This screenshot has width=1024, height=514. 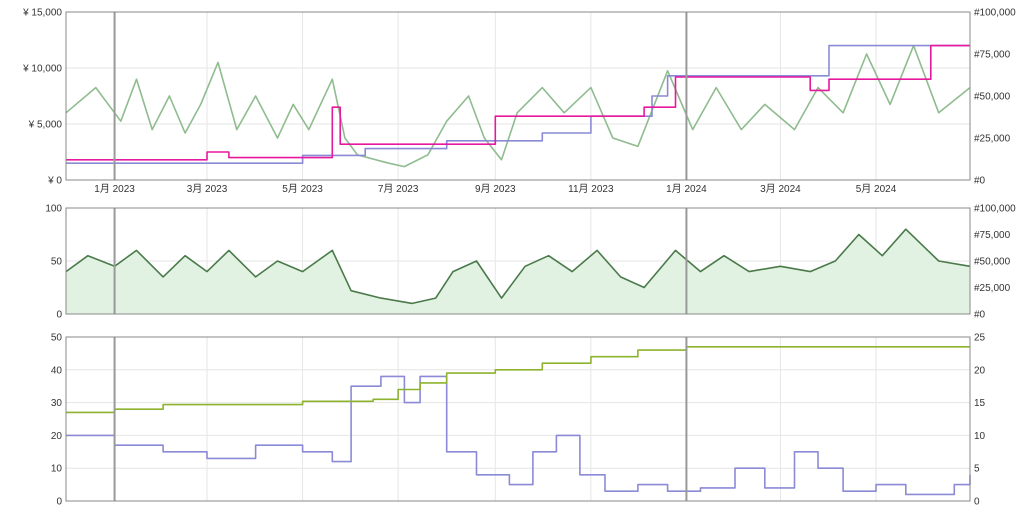 I want to click on x-tick-label: 11月 2023, so click(x=591, y=189).